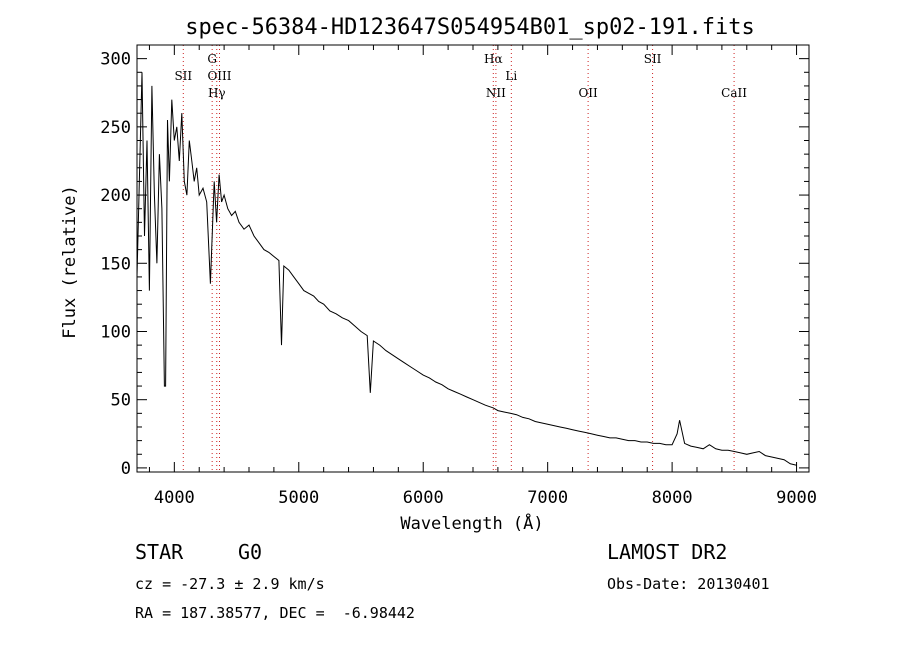 The image size is (900, 650). Describe the element at coordinates (471, 523) in the screenshot. I see `x-axis-label: Wavelength (Å)` at that location.